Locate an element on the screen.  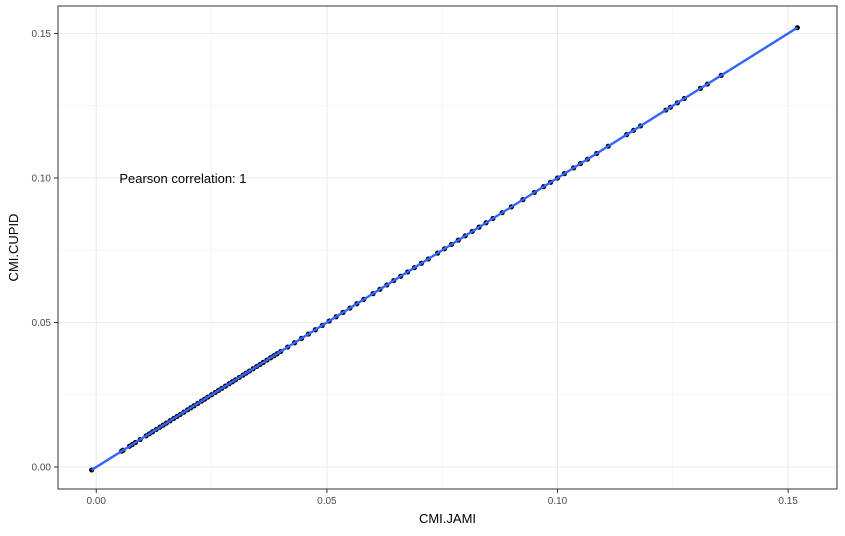
x-axis: 0.00 0.05 0.10 0.15 is located at coordinates (442, 498).